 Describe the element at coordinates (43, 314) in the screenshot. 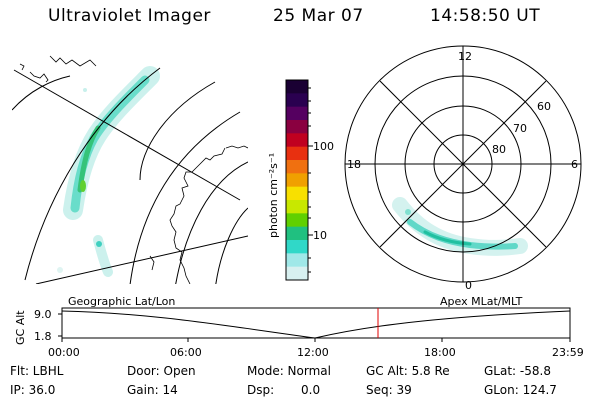

I see `alt-tick-9: 9.0` at that location.